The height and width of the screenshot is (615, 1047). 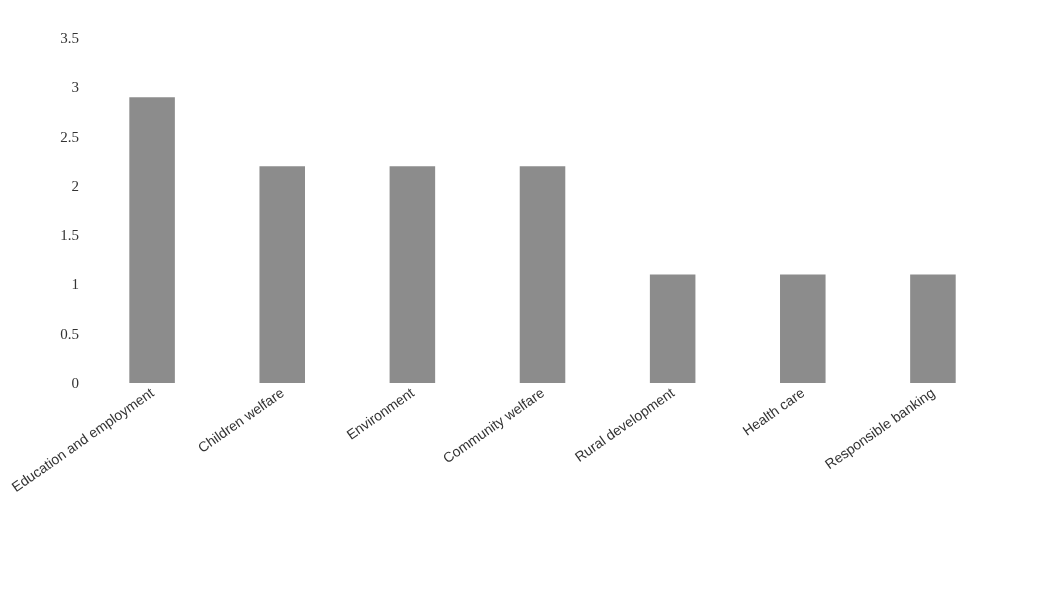 I want to click on y-tick-label: 1.5, so click(x=70, y=235).